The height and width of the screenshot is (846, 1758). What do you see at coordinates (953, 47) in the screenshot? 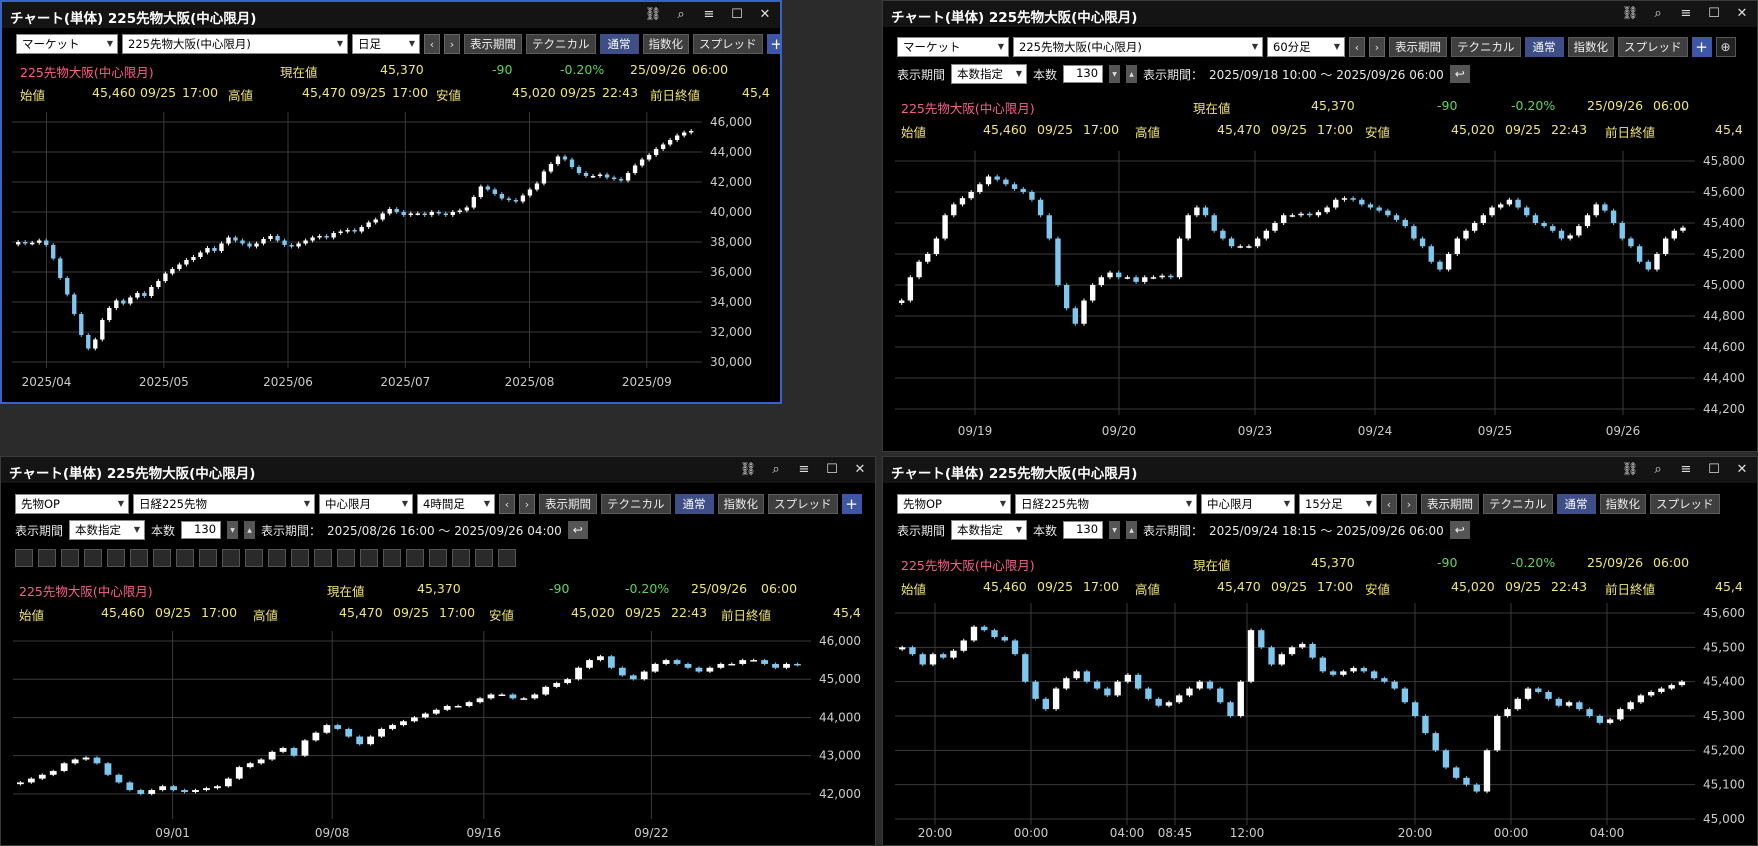
I see `market-select: マーケット ▼` at bounding box center [953, 47].